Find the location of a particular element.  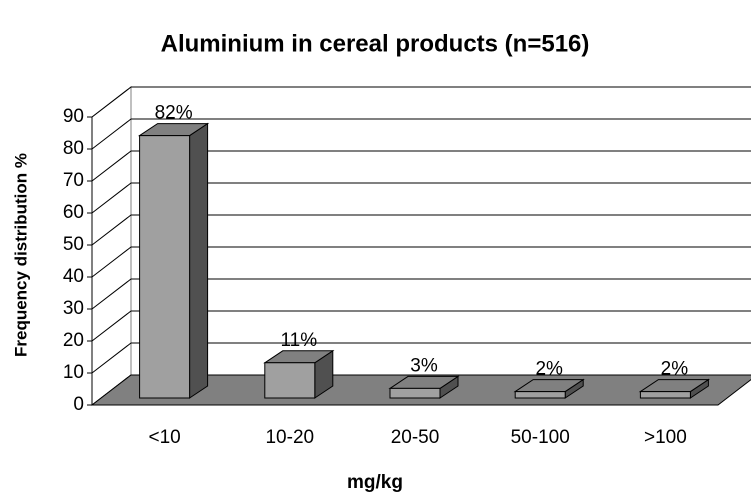

y-tick-label: 20 is located at coordinates (73, 340).